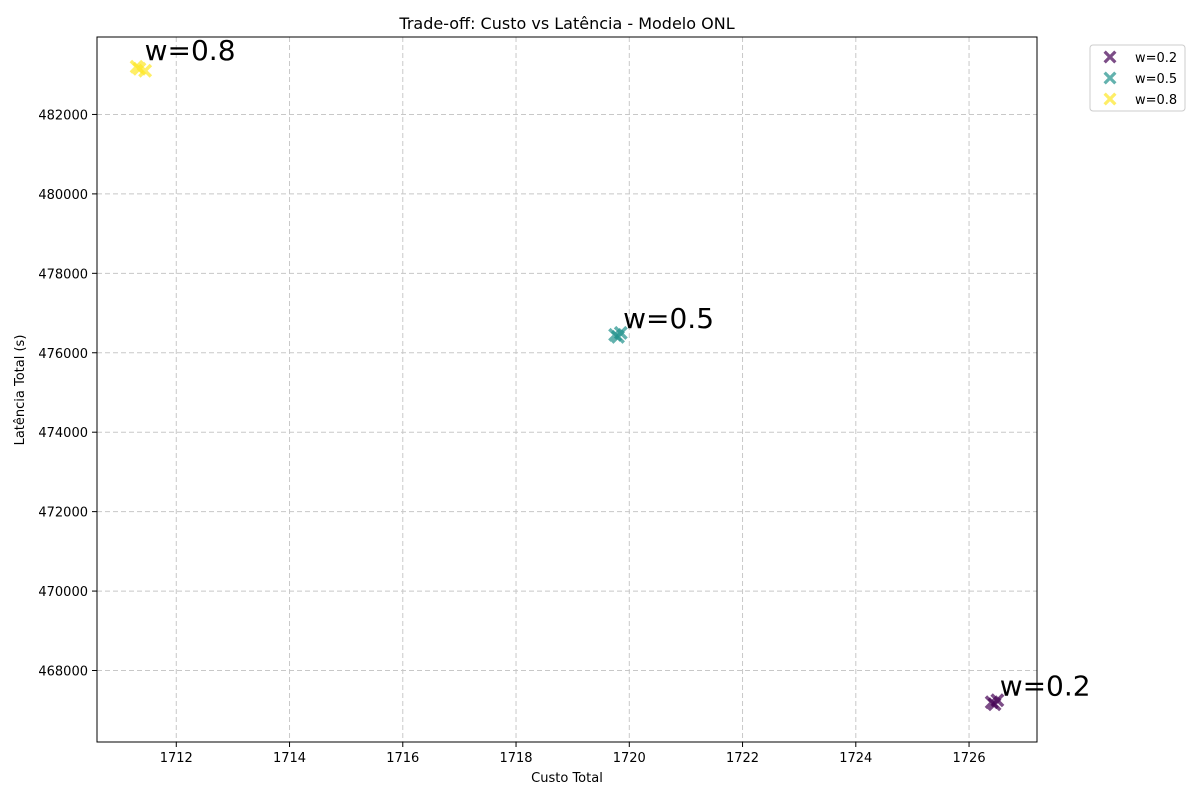  I want to click on y-tick-label: 468000, so click(63, 672).